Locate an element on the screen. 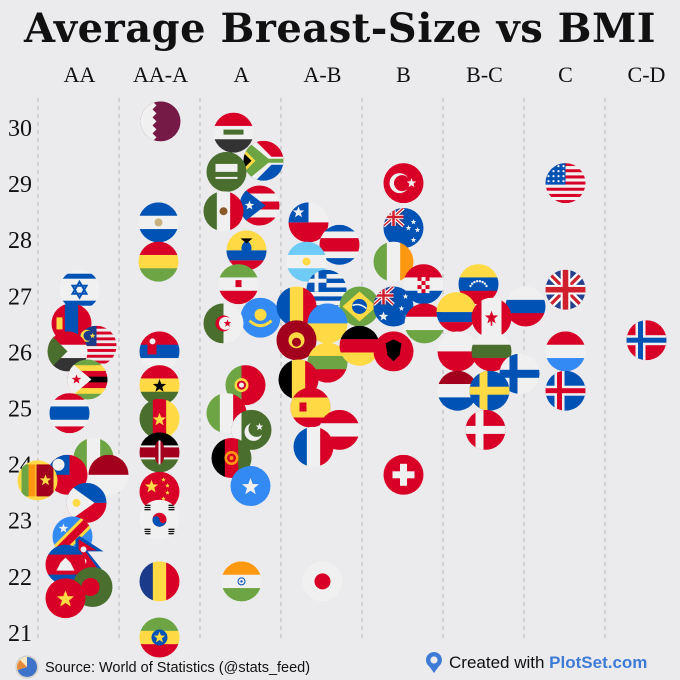 The height and width of the screenshot is (680, 680). flag-marker-iraq: Iraq (A, BMI 29.9) is located at coordinates (233, 132).